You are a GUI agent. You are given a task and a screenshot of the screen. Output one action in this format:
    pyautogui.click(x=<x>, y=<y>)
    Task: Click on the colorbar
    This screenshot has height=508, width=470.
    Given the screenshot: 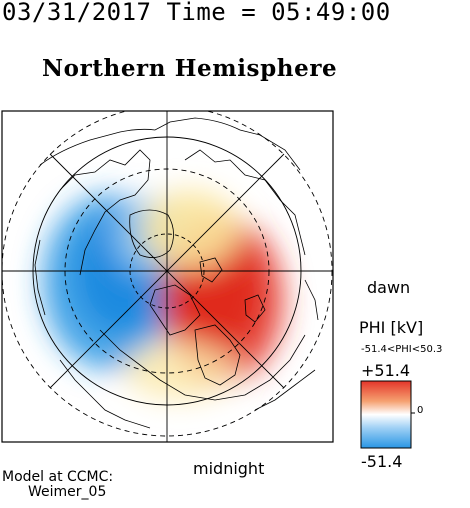 What is the action you would take?
    pyautogui.click(x=387, y=414)
    